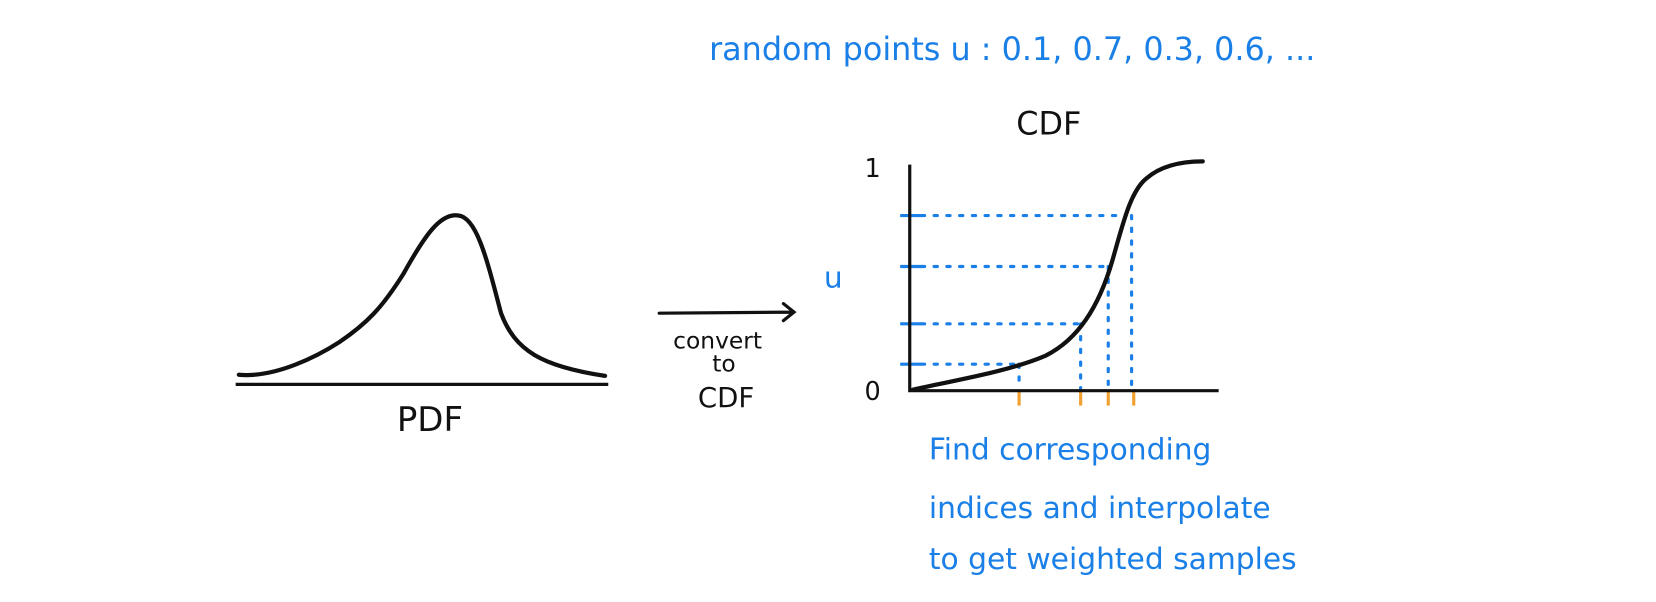 The width and height of the screenshot is (1656, 602). Describe the element at coordinates (872, 392) in the screenshot. I see `y-bottom-label: 0` at that location.